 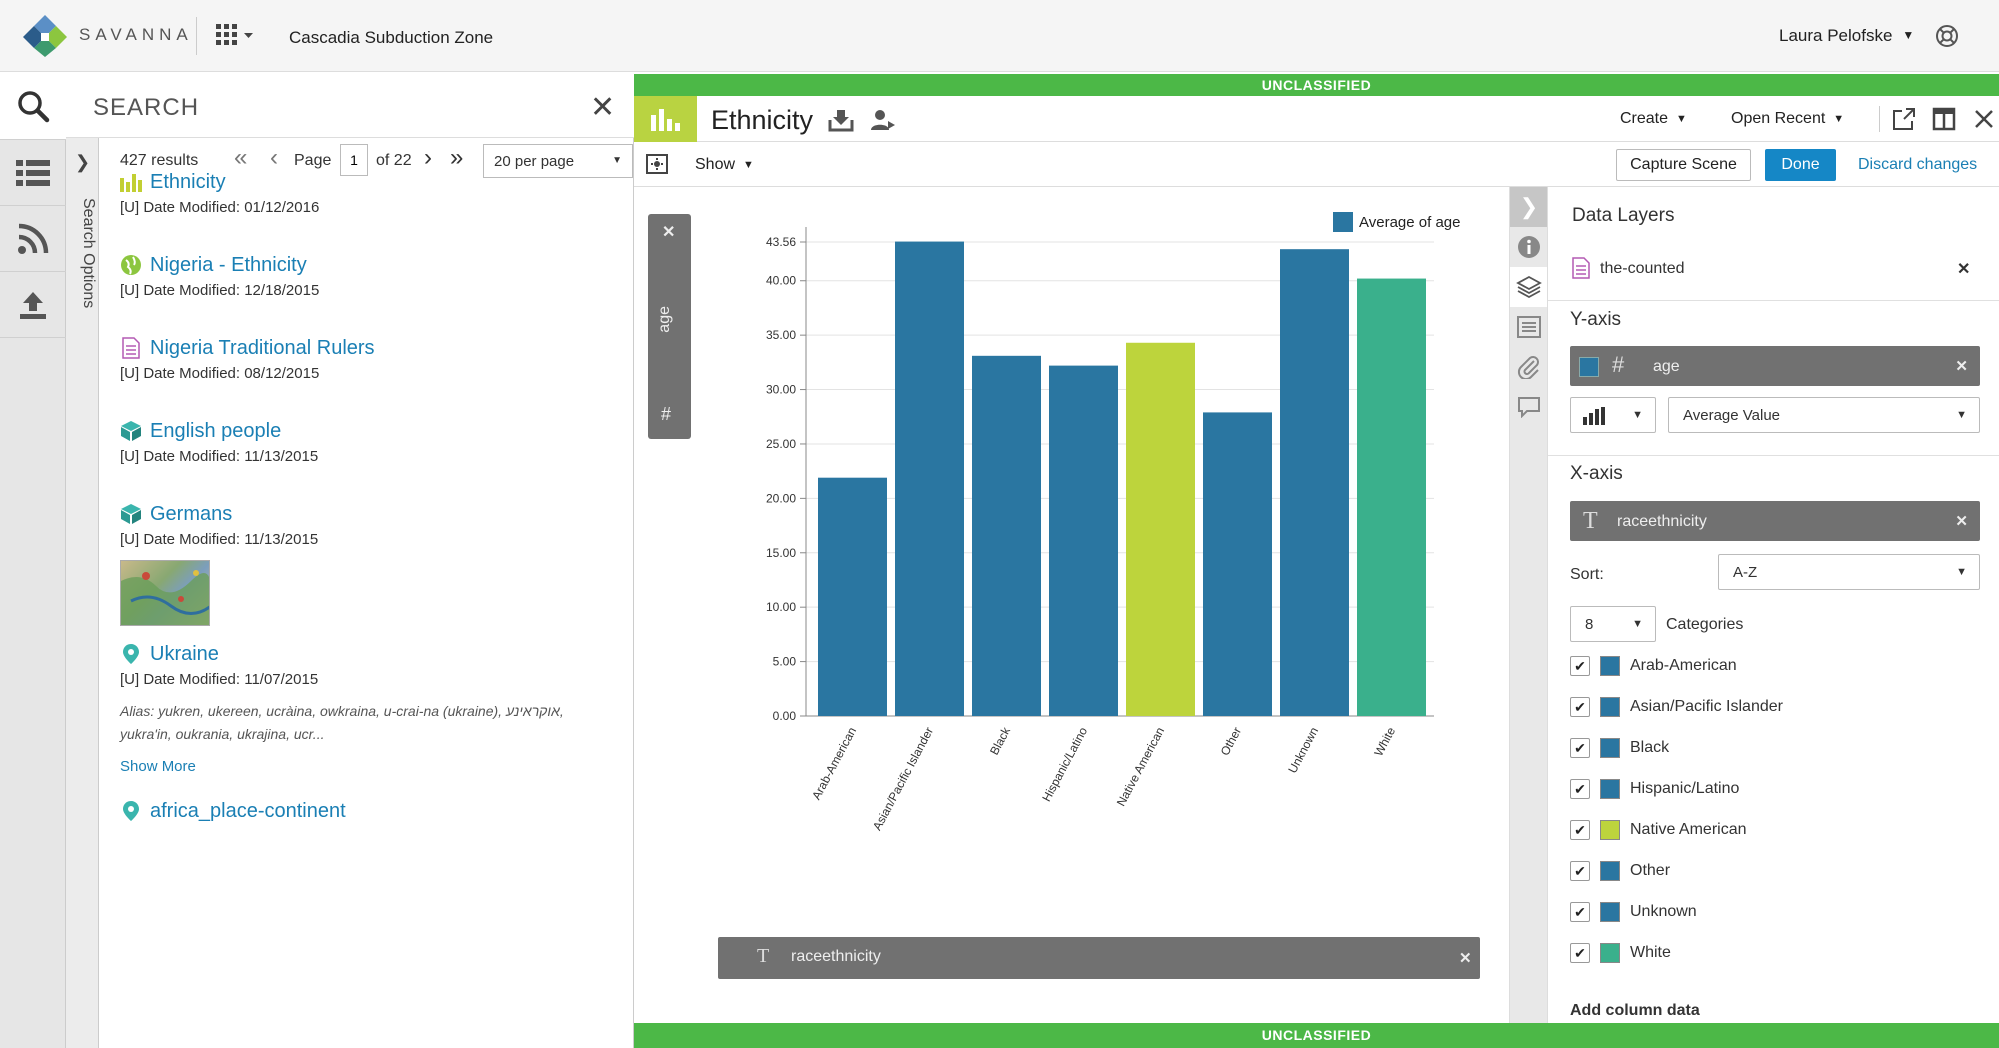 I want to click on sort-select: A-Z ▼, so click(x=1849, y=572).